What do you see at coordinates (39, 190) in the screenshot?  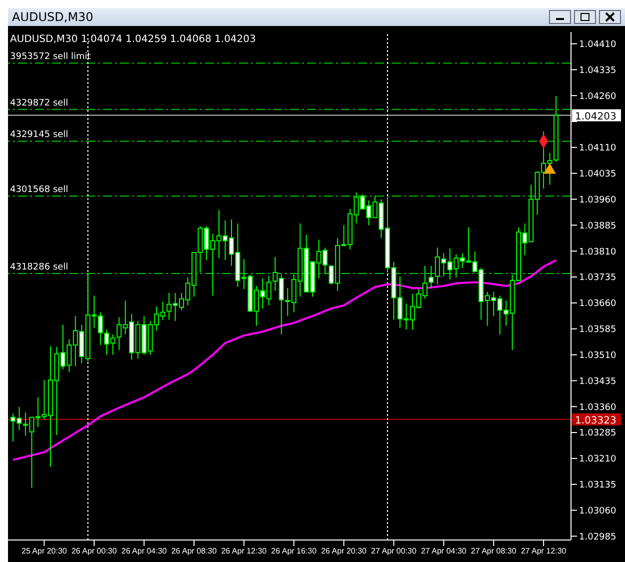 I see `ref-line-label: 4301568 sell` at bounding box center [39, 190].